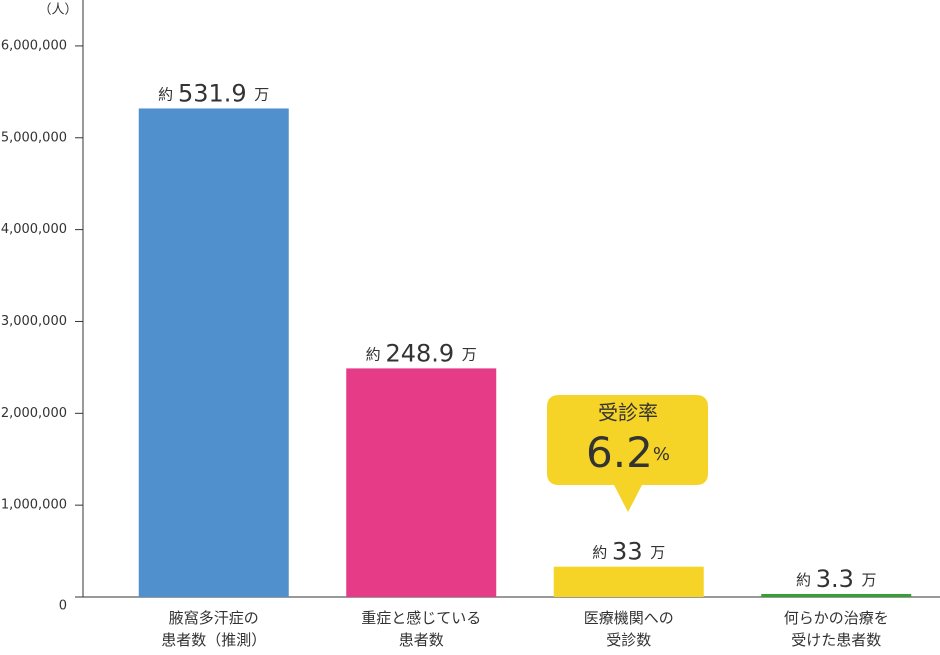 Image resolution: width=940 pixels, height=655 pixels. What do you see at coordinates (628, 552) in the screenshot?
I see `value-label: 約 33 万` at bounding box center [628, 552].